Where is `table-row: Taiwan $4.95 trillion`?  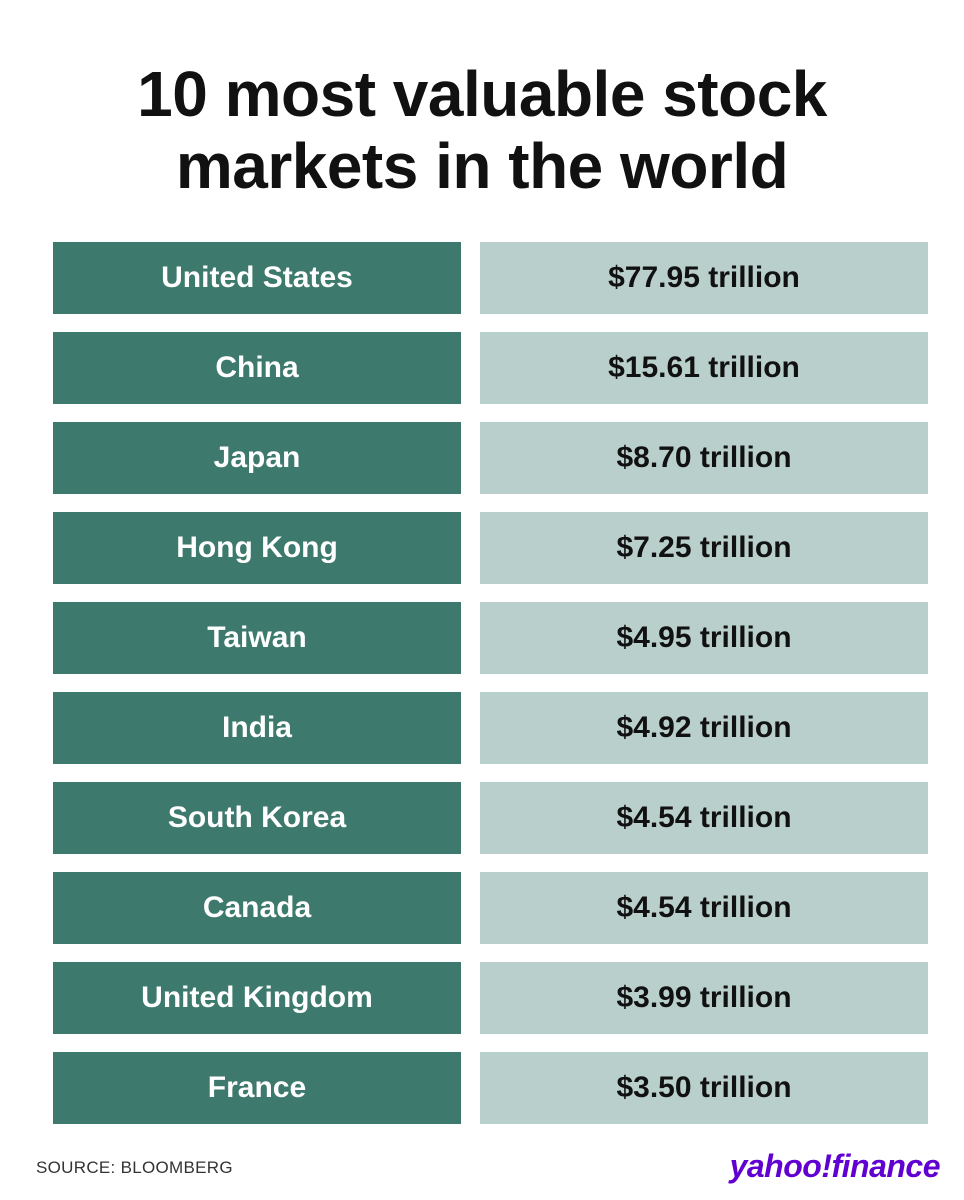 table-row: Taiwan $4.95 trillion is located at coordinates (490, 638).